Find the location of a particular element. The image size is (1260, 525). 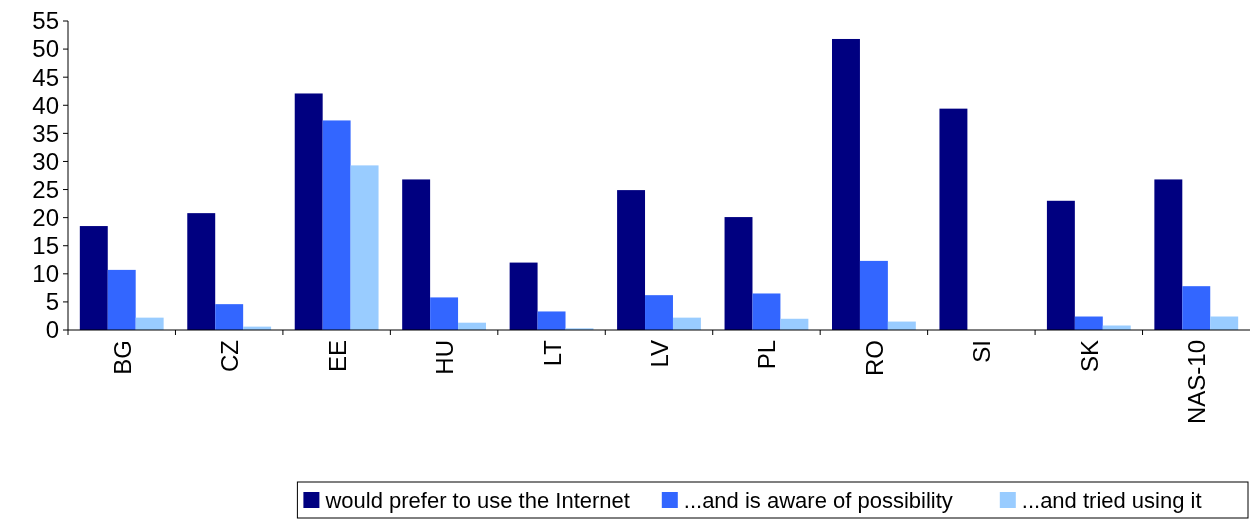

y-tick-label: 35 is located at coordinates (45, 133).